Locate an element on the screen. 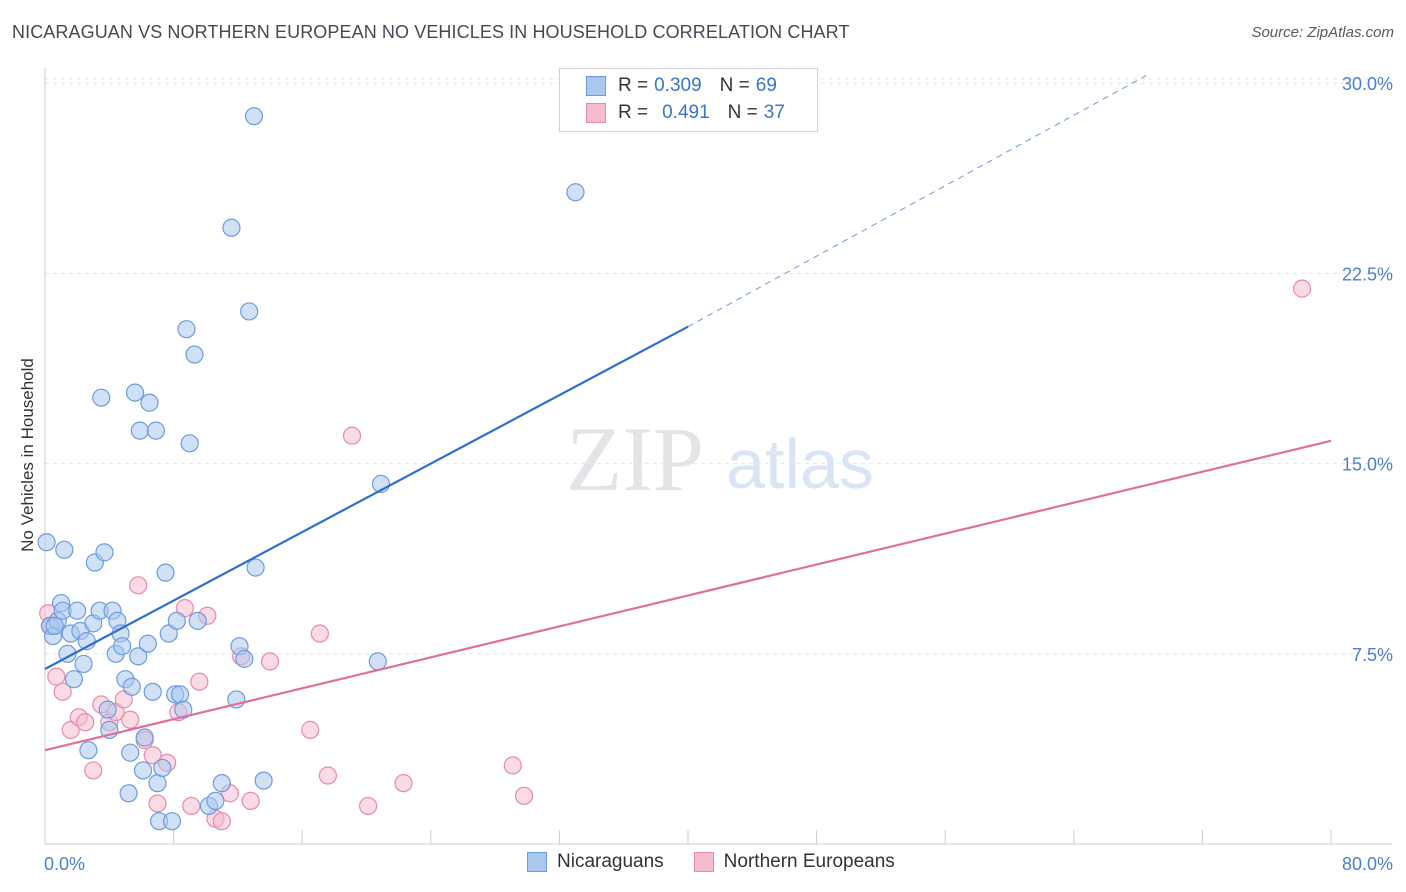 The image size is (1406, 892). watermark: ZIP atlas is located at coordinates (720, 459).